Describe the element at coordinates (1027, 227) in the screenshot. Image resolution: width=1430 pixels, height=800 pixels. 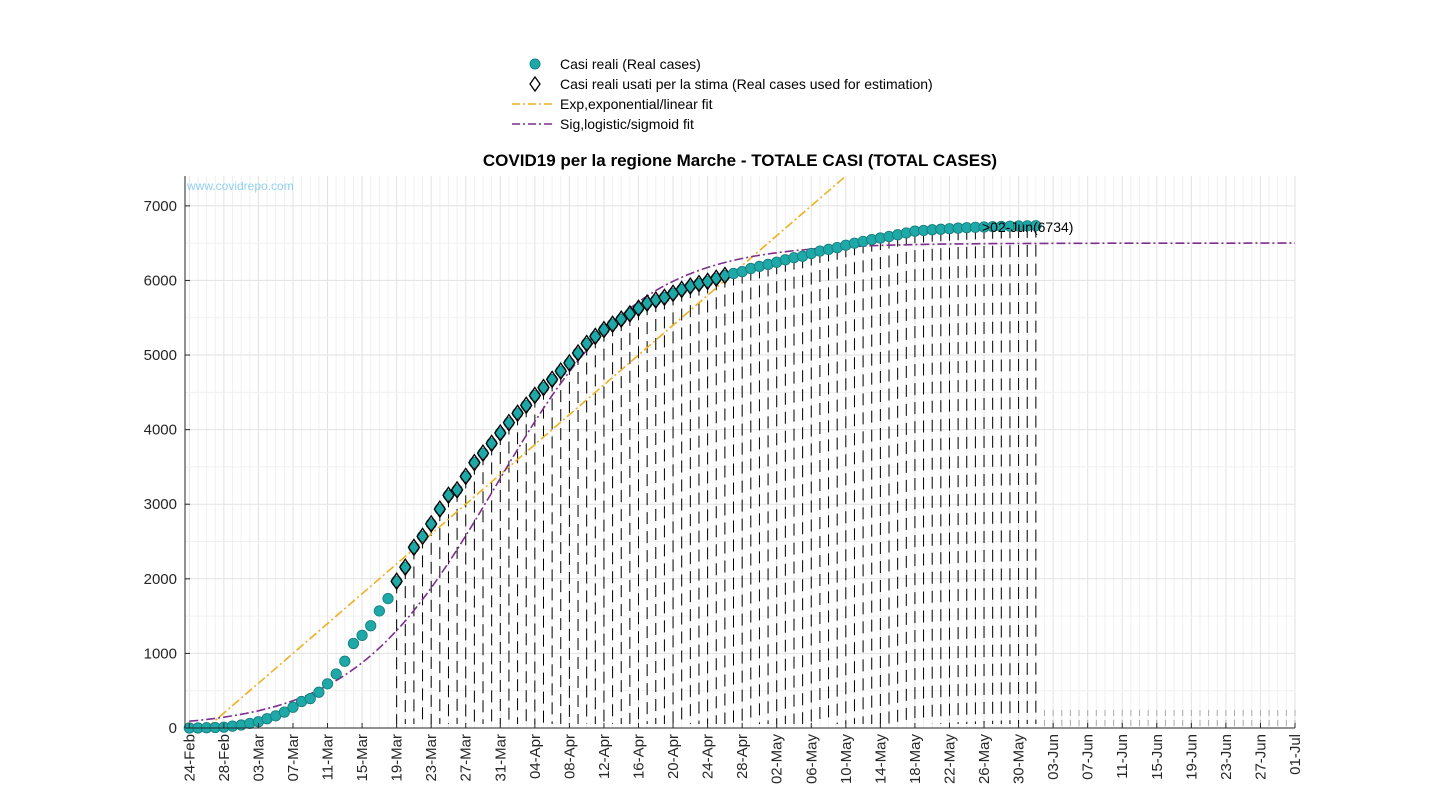
I see `last-value-annotation: >02-Jun(6734)` at that location.